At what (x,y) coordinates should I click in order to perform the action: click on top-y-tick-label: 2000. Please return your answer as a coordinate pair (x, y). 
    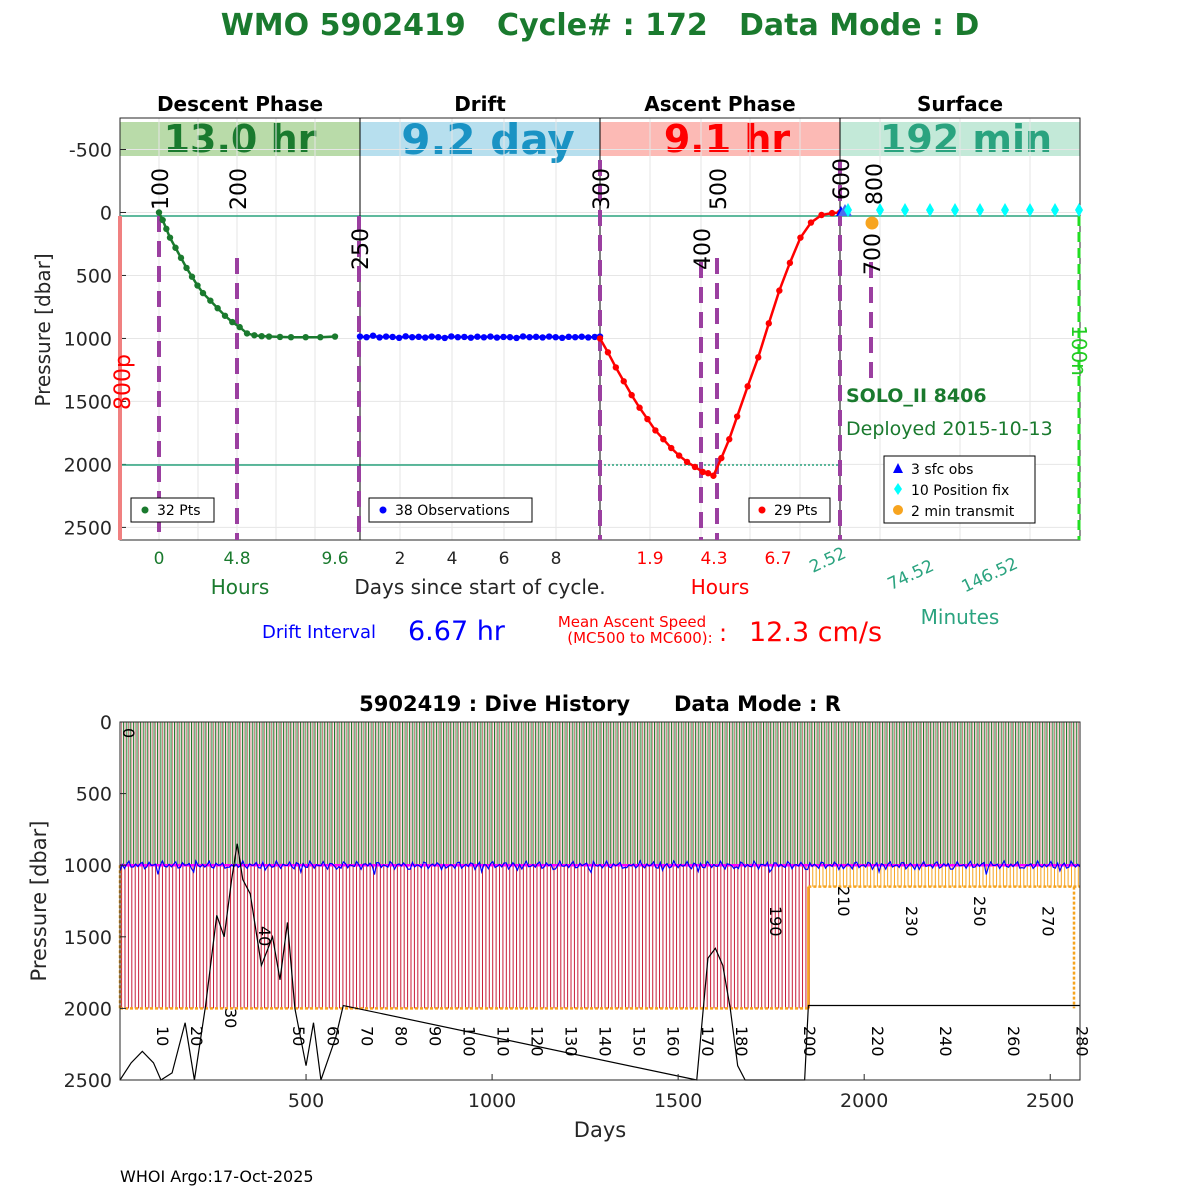
    Looking at the image, I should click on (88, 465).